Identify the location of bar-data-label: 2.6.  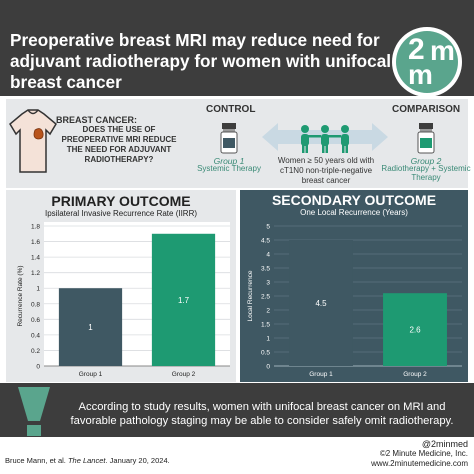
(415, 330).